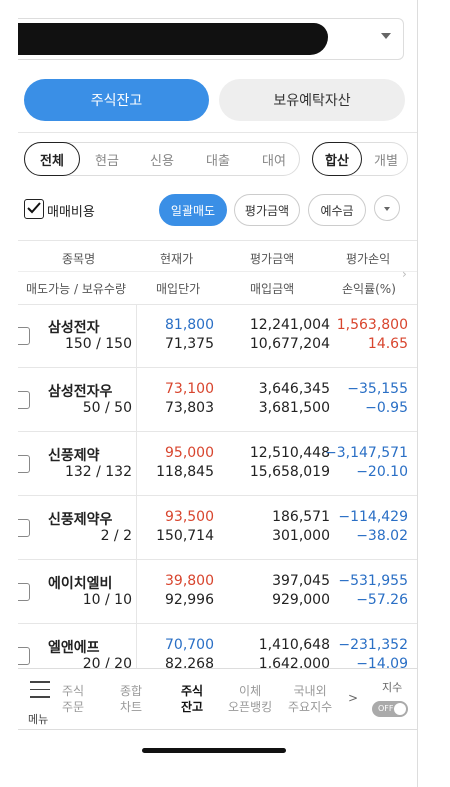  Describe the element at coordinates (272, 259) in the screenshot. I see `col-header-eval: 평가금액` at that location.